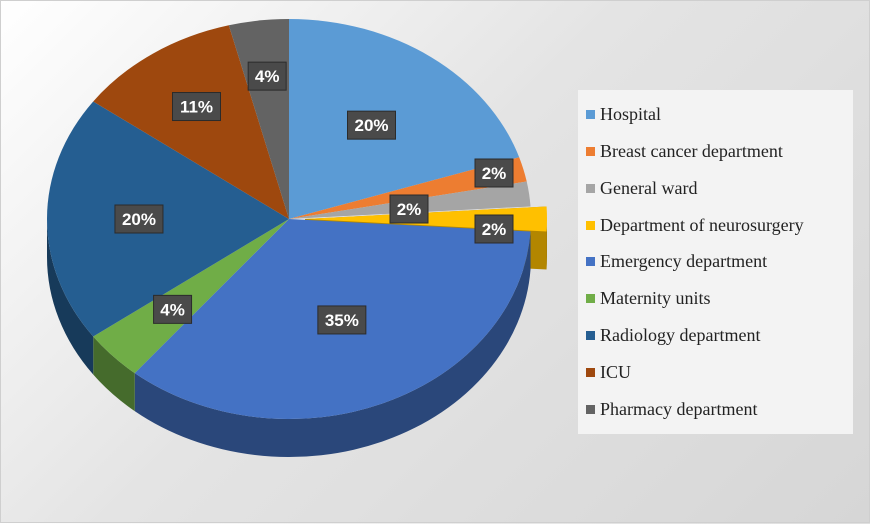  I want to click on data-label-text: 11%, so click(196, 107).